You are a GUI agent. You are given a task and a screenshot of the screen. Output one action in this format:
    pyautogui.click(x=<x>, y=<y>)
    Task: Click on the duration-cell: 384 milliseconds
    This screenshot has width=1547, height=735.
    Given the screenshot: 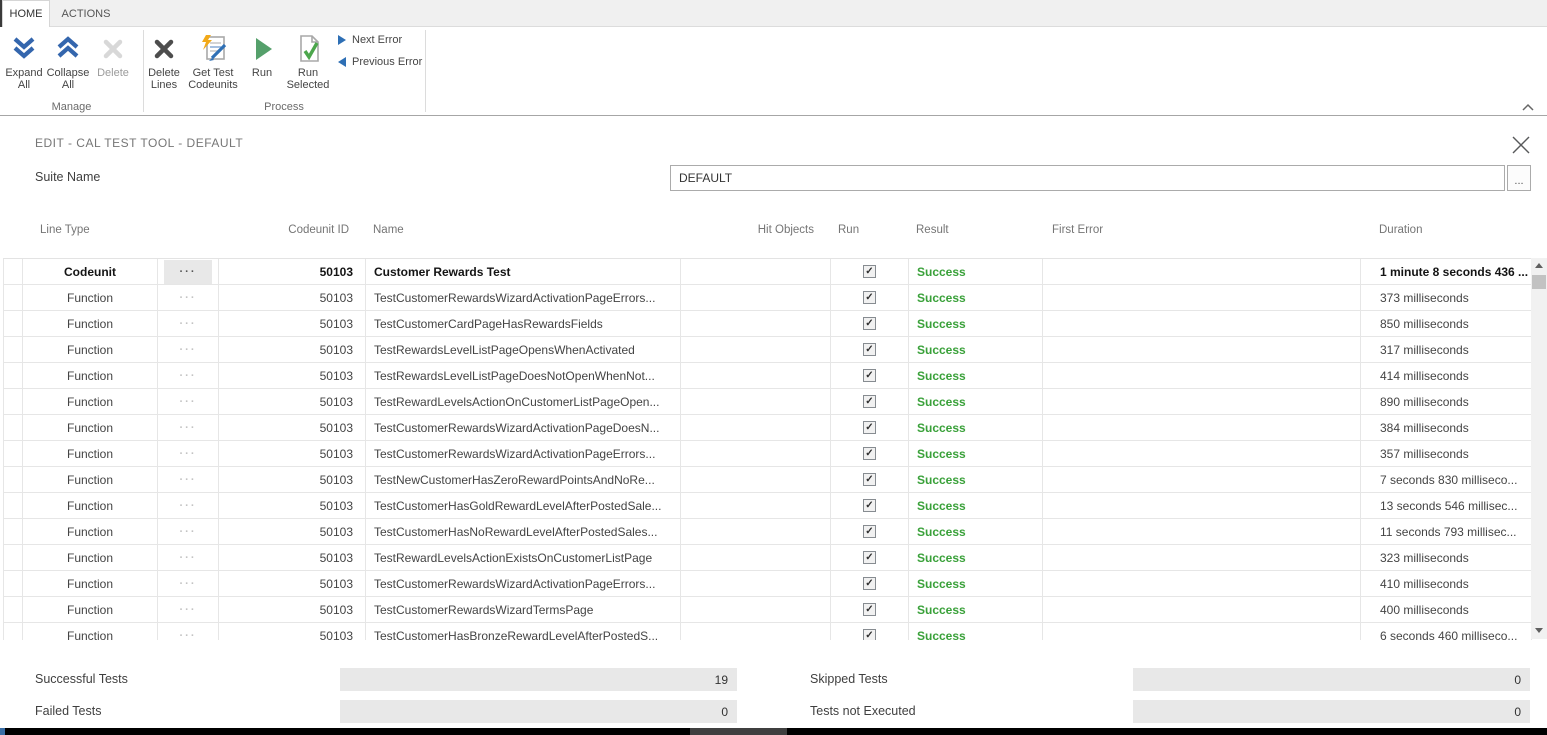 What is the action you would take?
    pyautogui.click(x=1446, y=427)
    